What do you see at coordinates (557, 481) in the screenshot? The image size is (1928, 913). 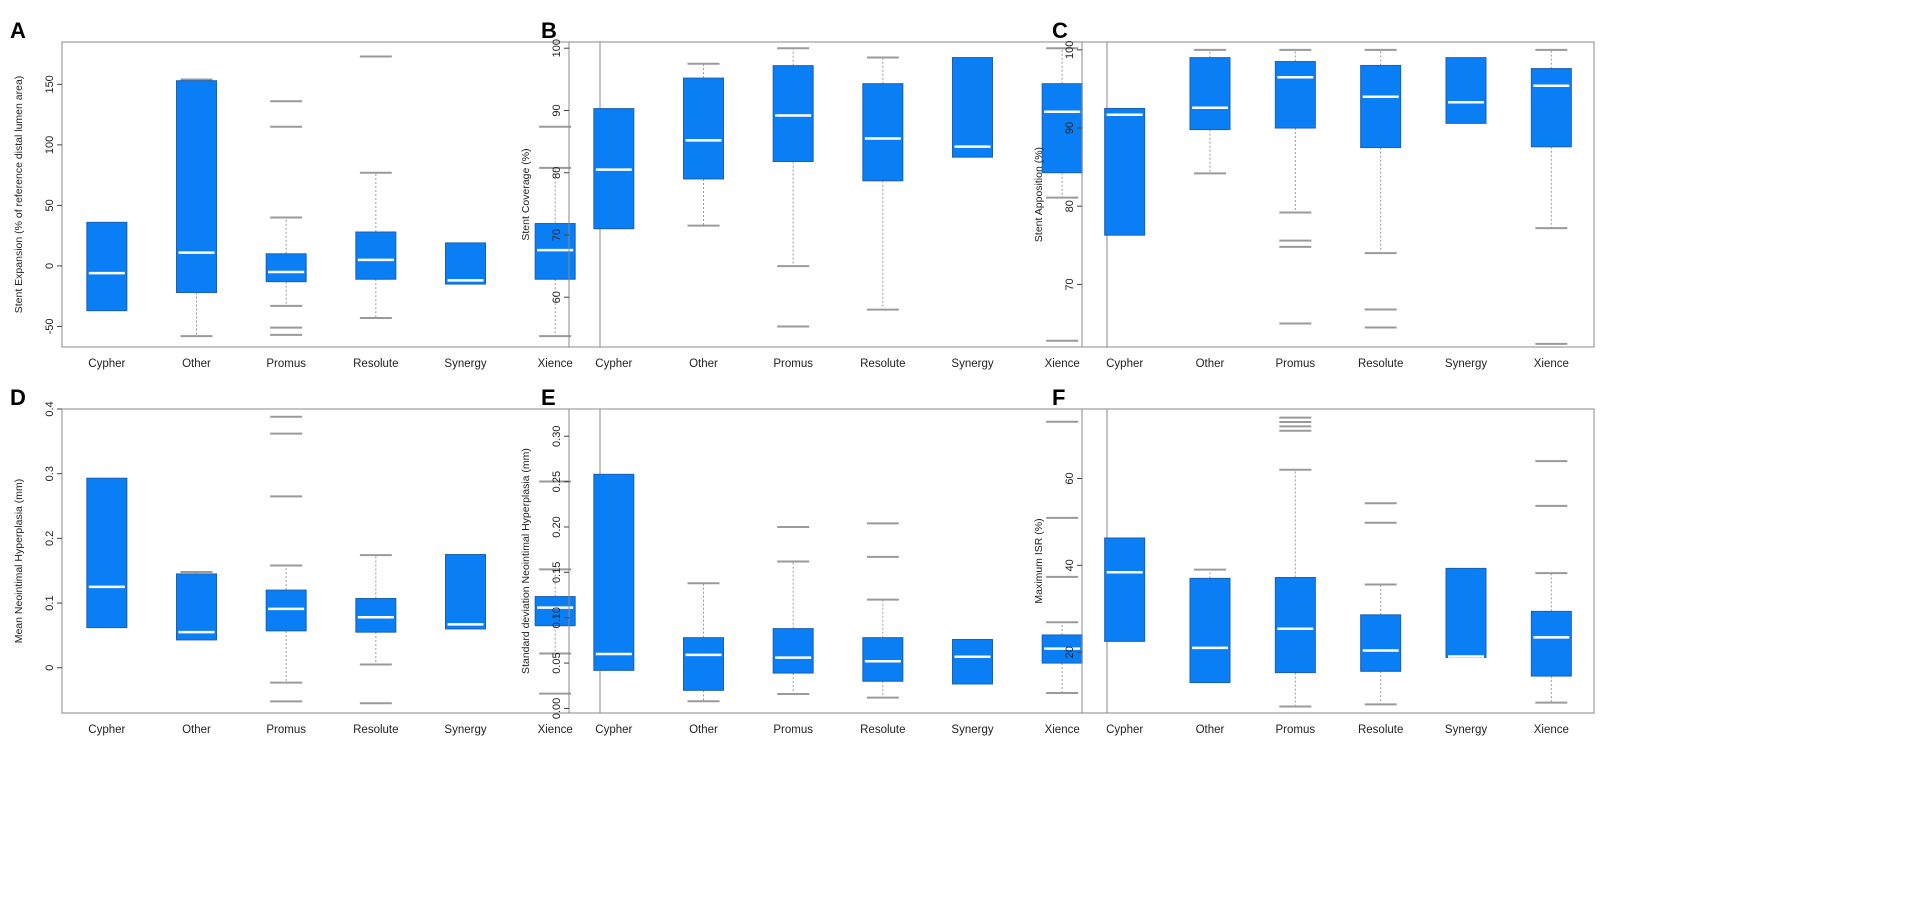 I see `y-tick-label: 0.25` at bounding box center [557, 481].